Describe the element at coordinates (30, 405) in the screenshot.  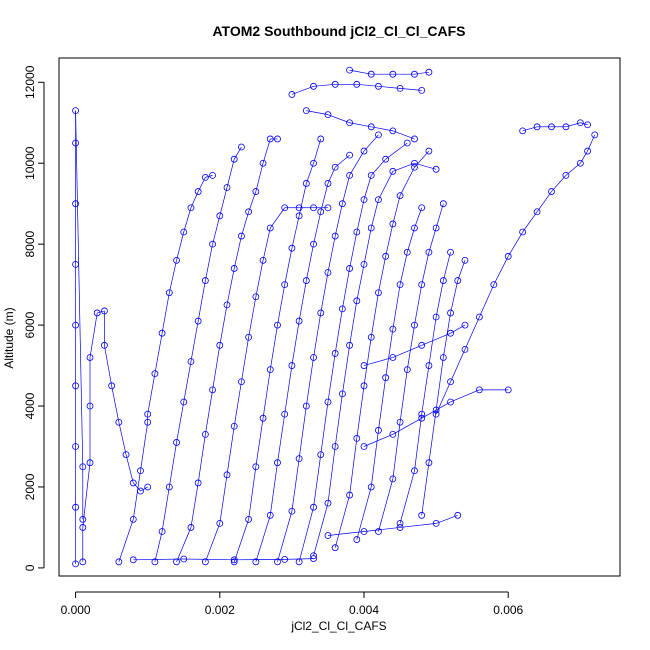
I see `y-tick-label: 4000` at that location.